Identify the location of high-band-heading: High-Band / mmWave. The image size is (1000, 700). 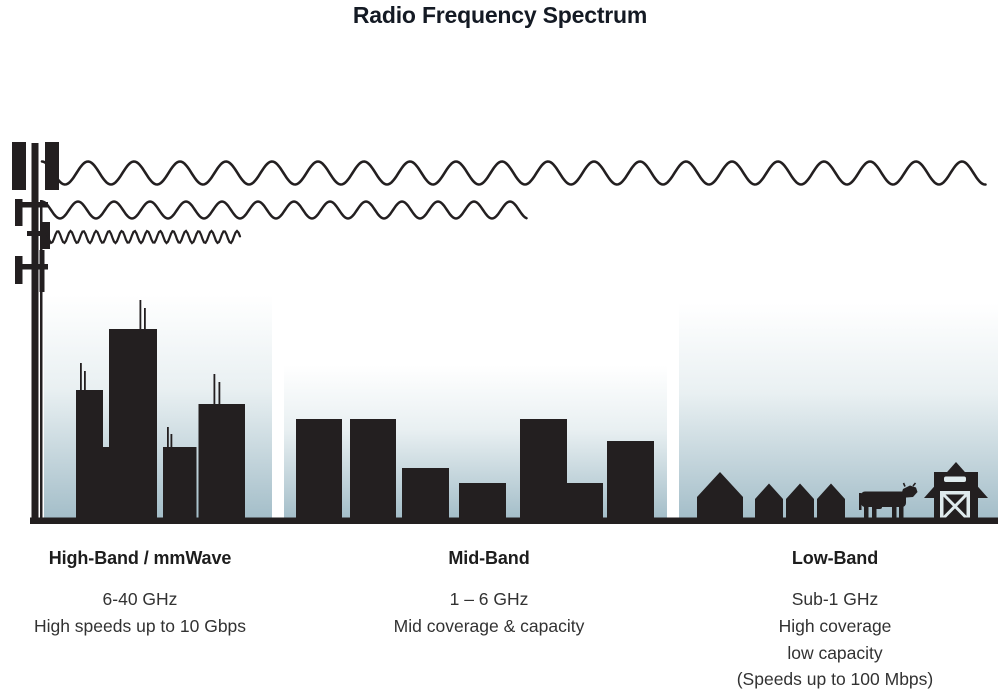
(140, 558).